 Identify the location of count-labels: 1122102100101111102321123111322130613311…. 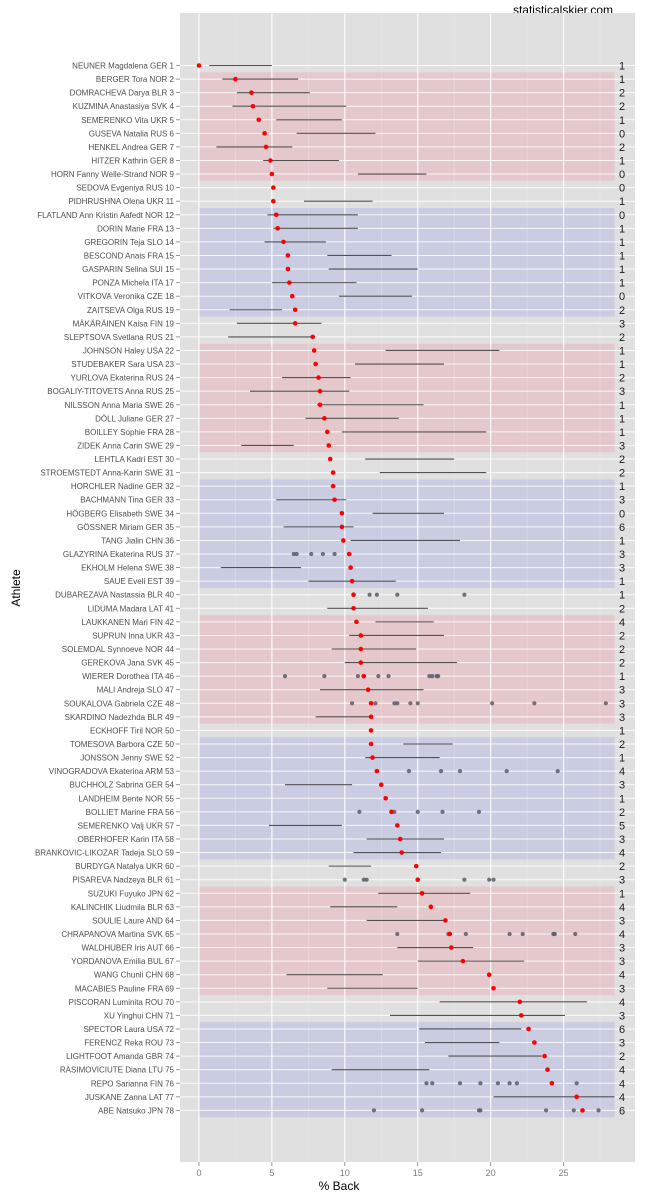
(622, 589).